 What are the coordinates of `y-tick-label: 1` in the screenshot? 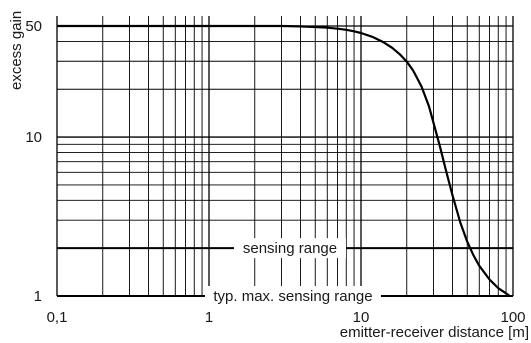 It's located at (38, 296).